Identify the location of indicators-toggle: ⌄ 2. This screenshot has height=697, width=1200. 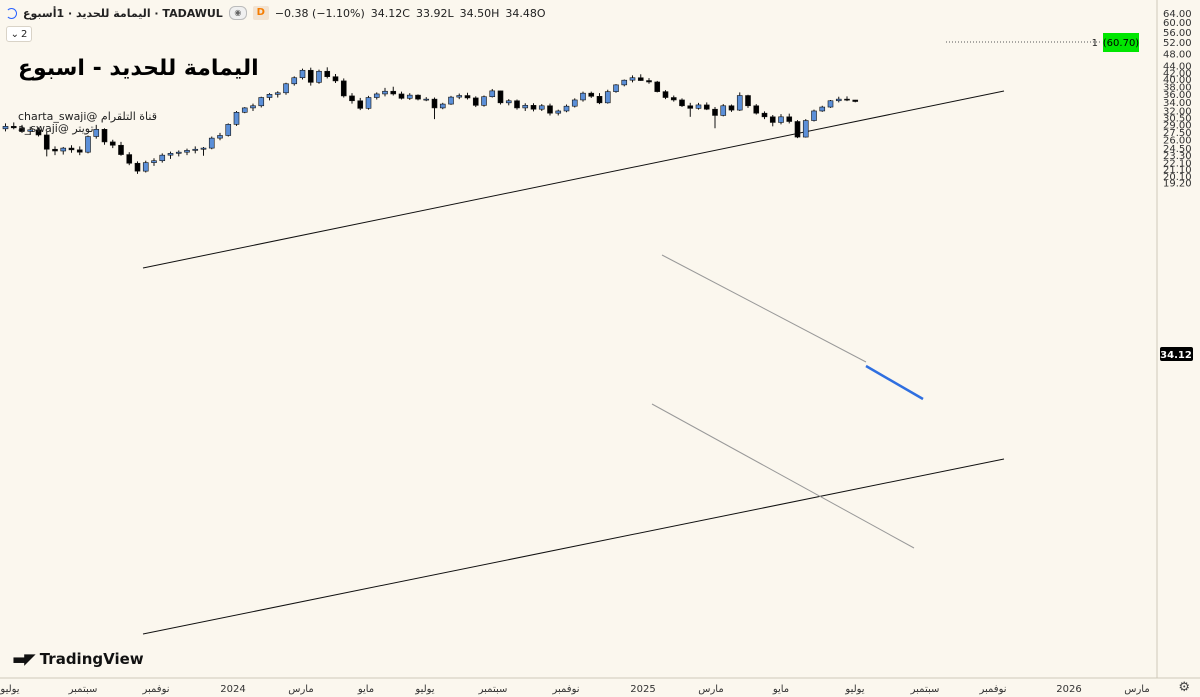
(19, 34).